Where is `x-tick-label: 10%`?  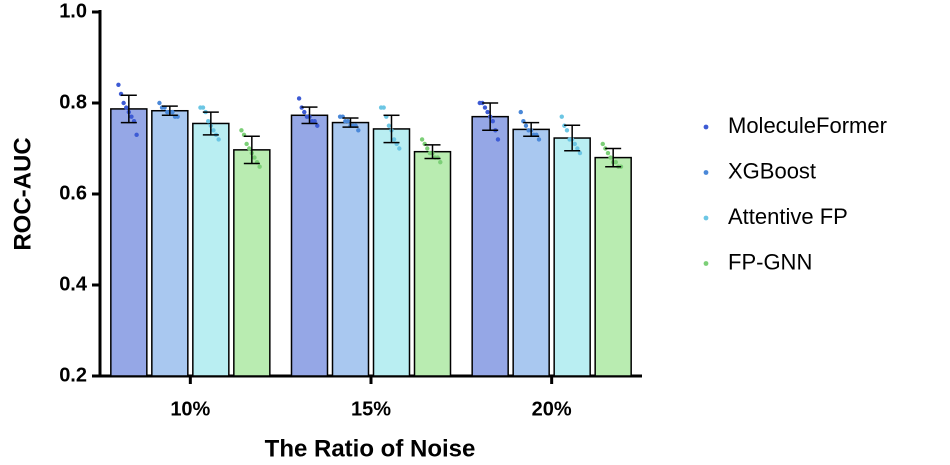 x-tick-label: 10% is located at coordinates (190, 409).